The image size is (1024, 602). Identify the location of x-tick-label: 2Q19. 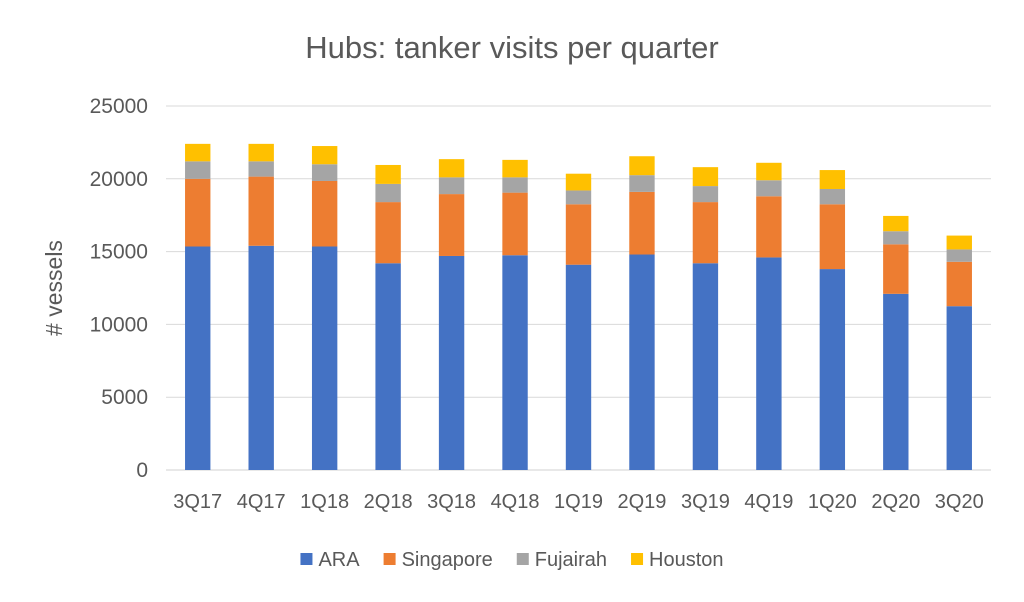
(641, 502).